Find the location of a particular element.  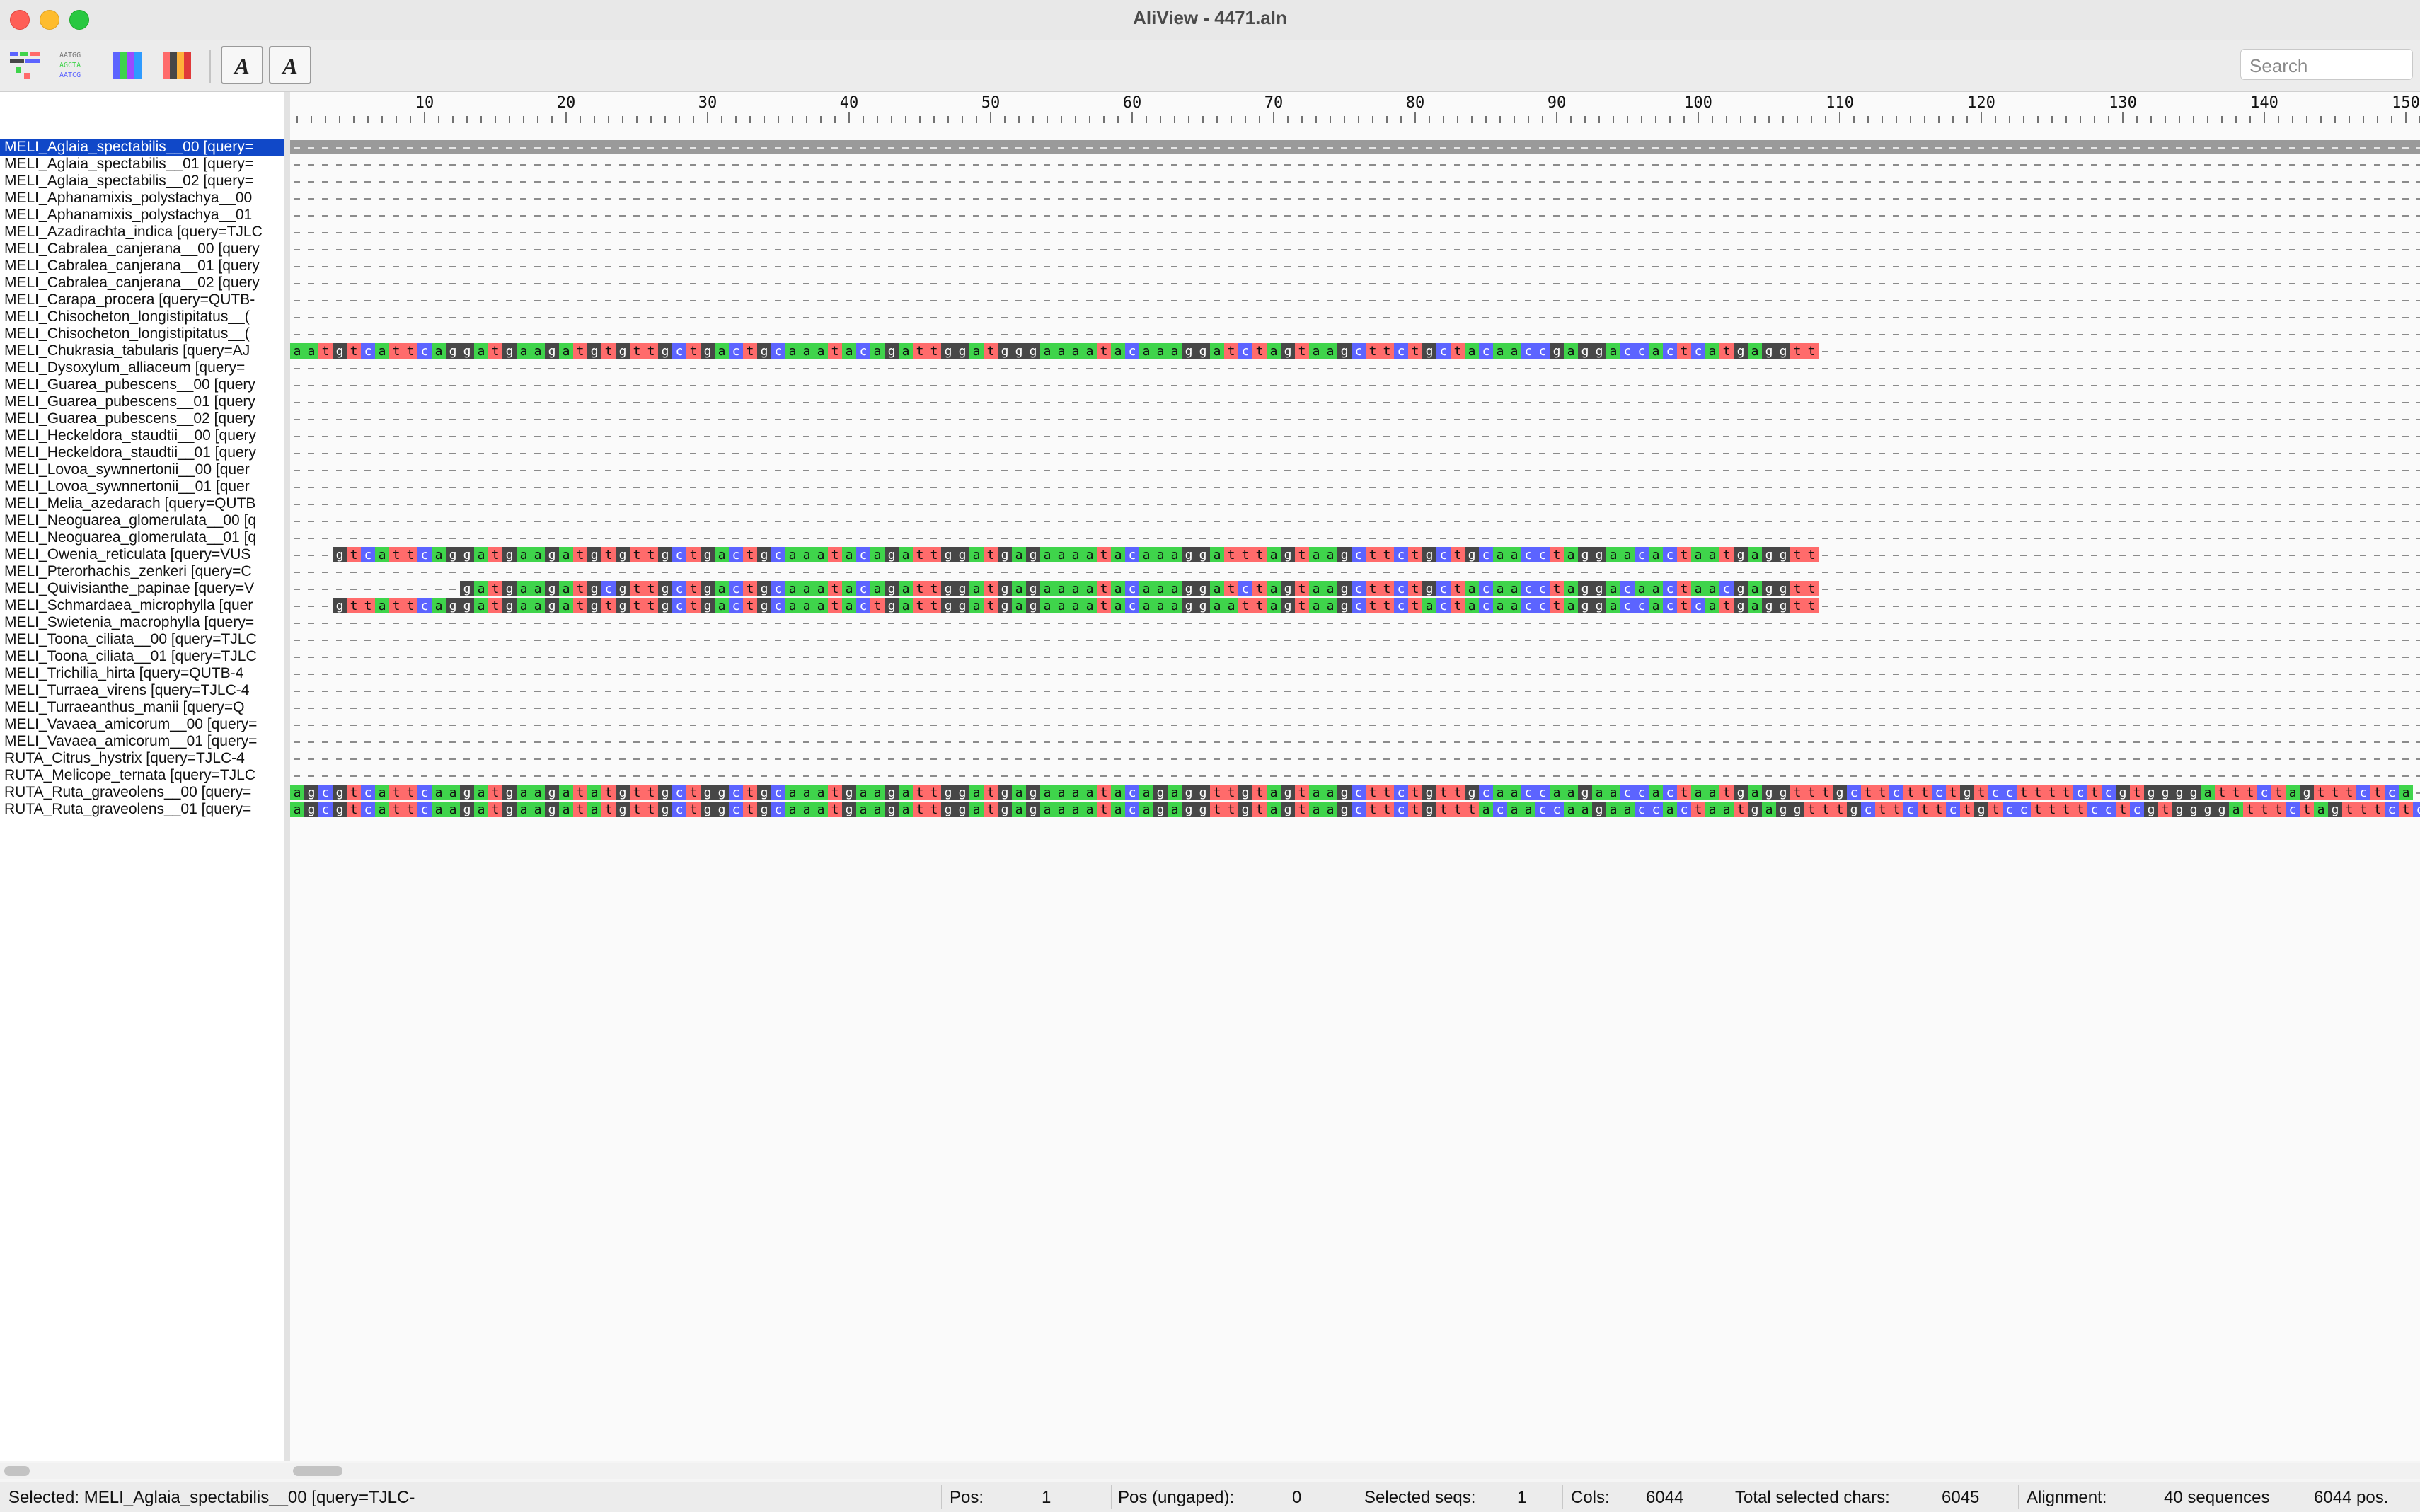

sequence-name: MELI_Swietenia_macrophylla [query= is located at coordinates (142, 623).